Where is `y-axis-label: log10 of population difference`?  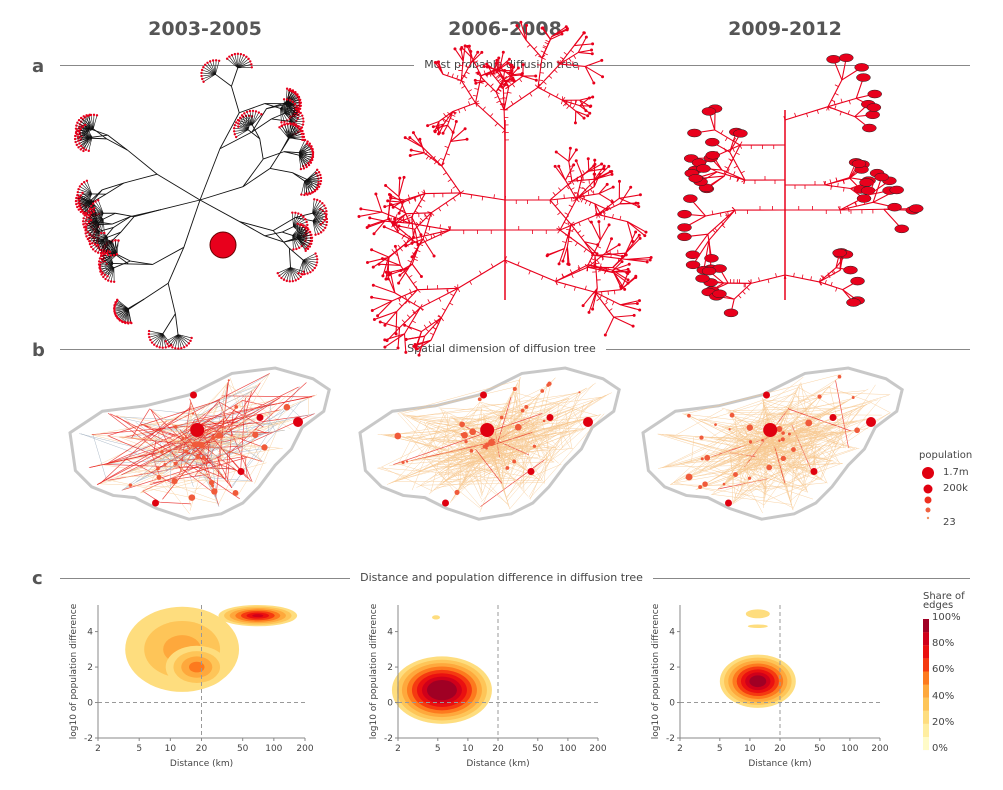 y-axis-label: log10 of population difference is located at coordinates (74, 671).